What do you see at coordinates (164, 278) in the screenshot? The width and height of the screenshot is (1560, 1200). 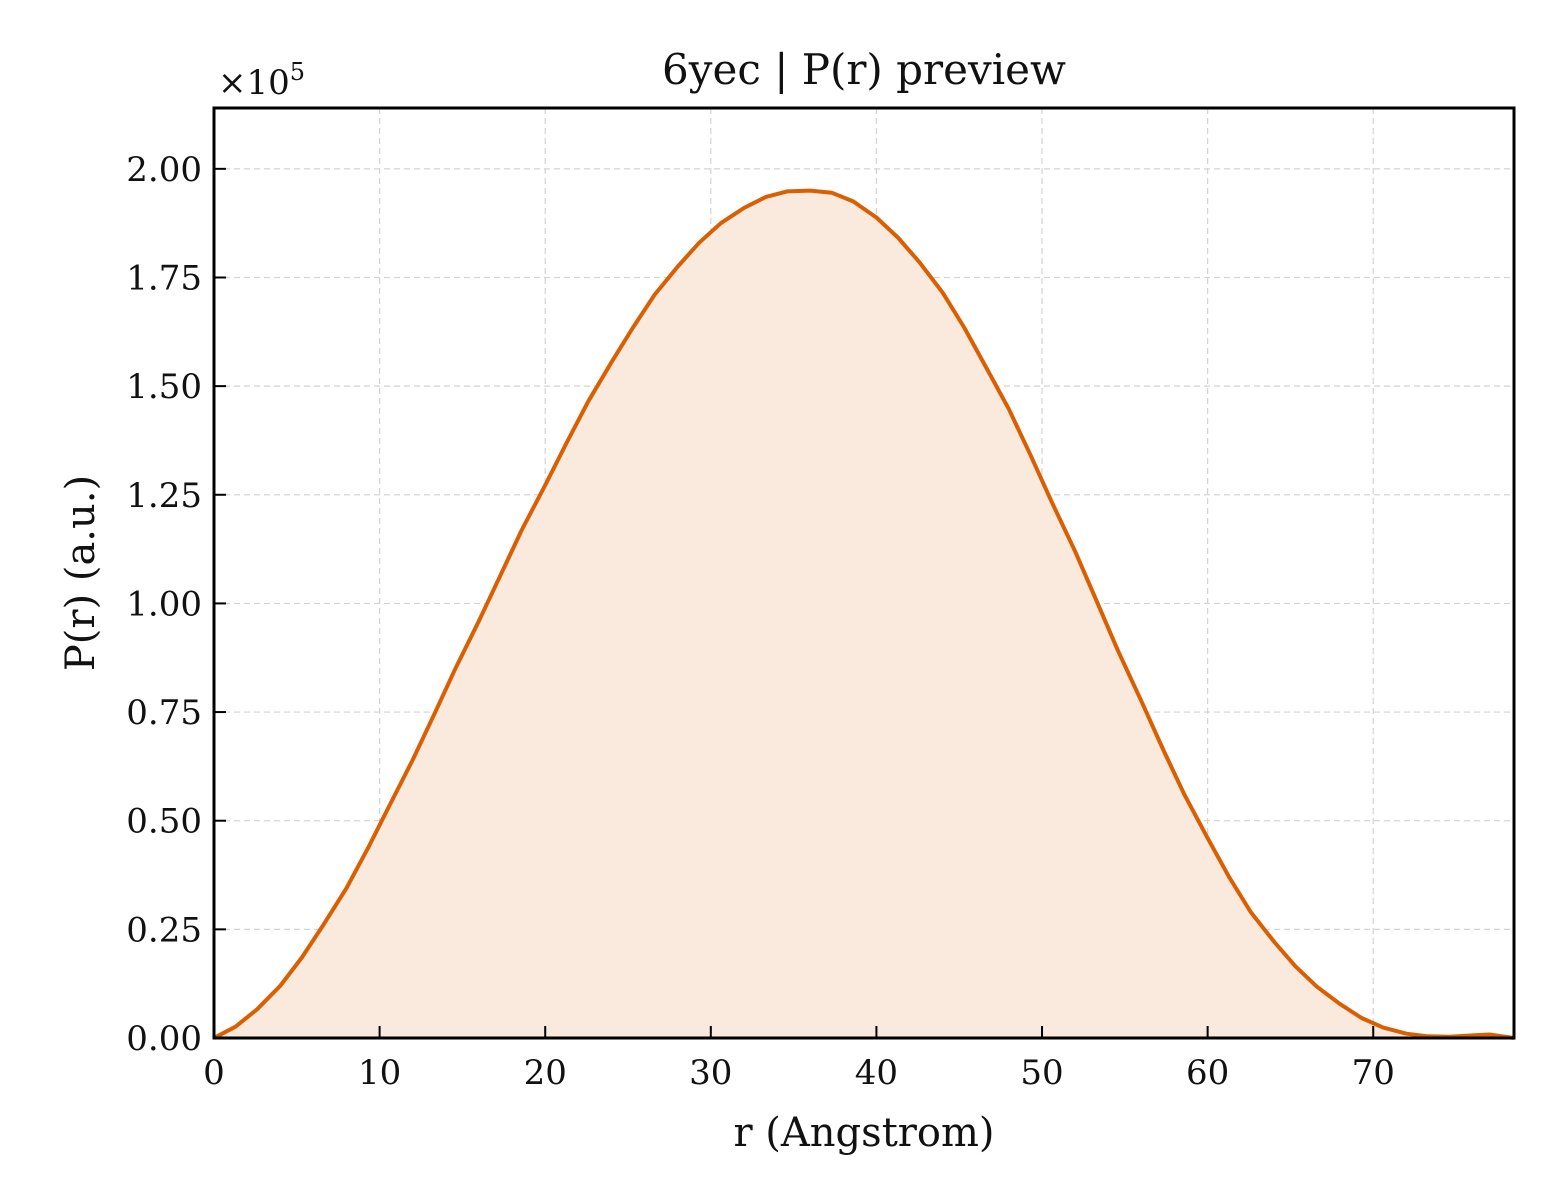 I see `y-tick-label: 1.75` at bounding box center [164, 278].